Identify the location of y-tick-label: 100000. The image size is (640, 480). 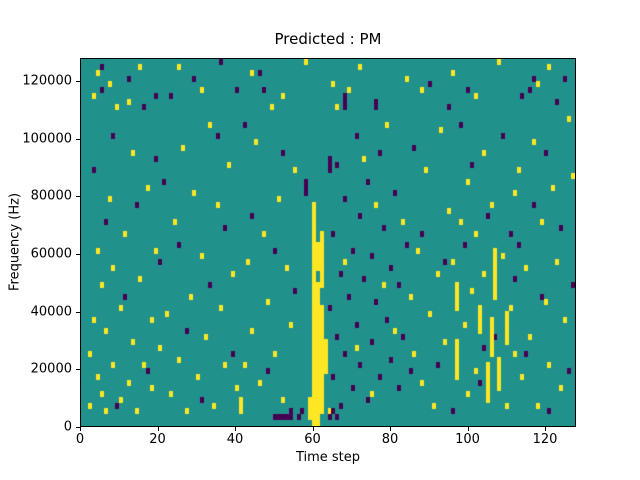
(47, 139).